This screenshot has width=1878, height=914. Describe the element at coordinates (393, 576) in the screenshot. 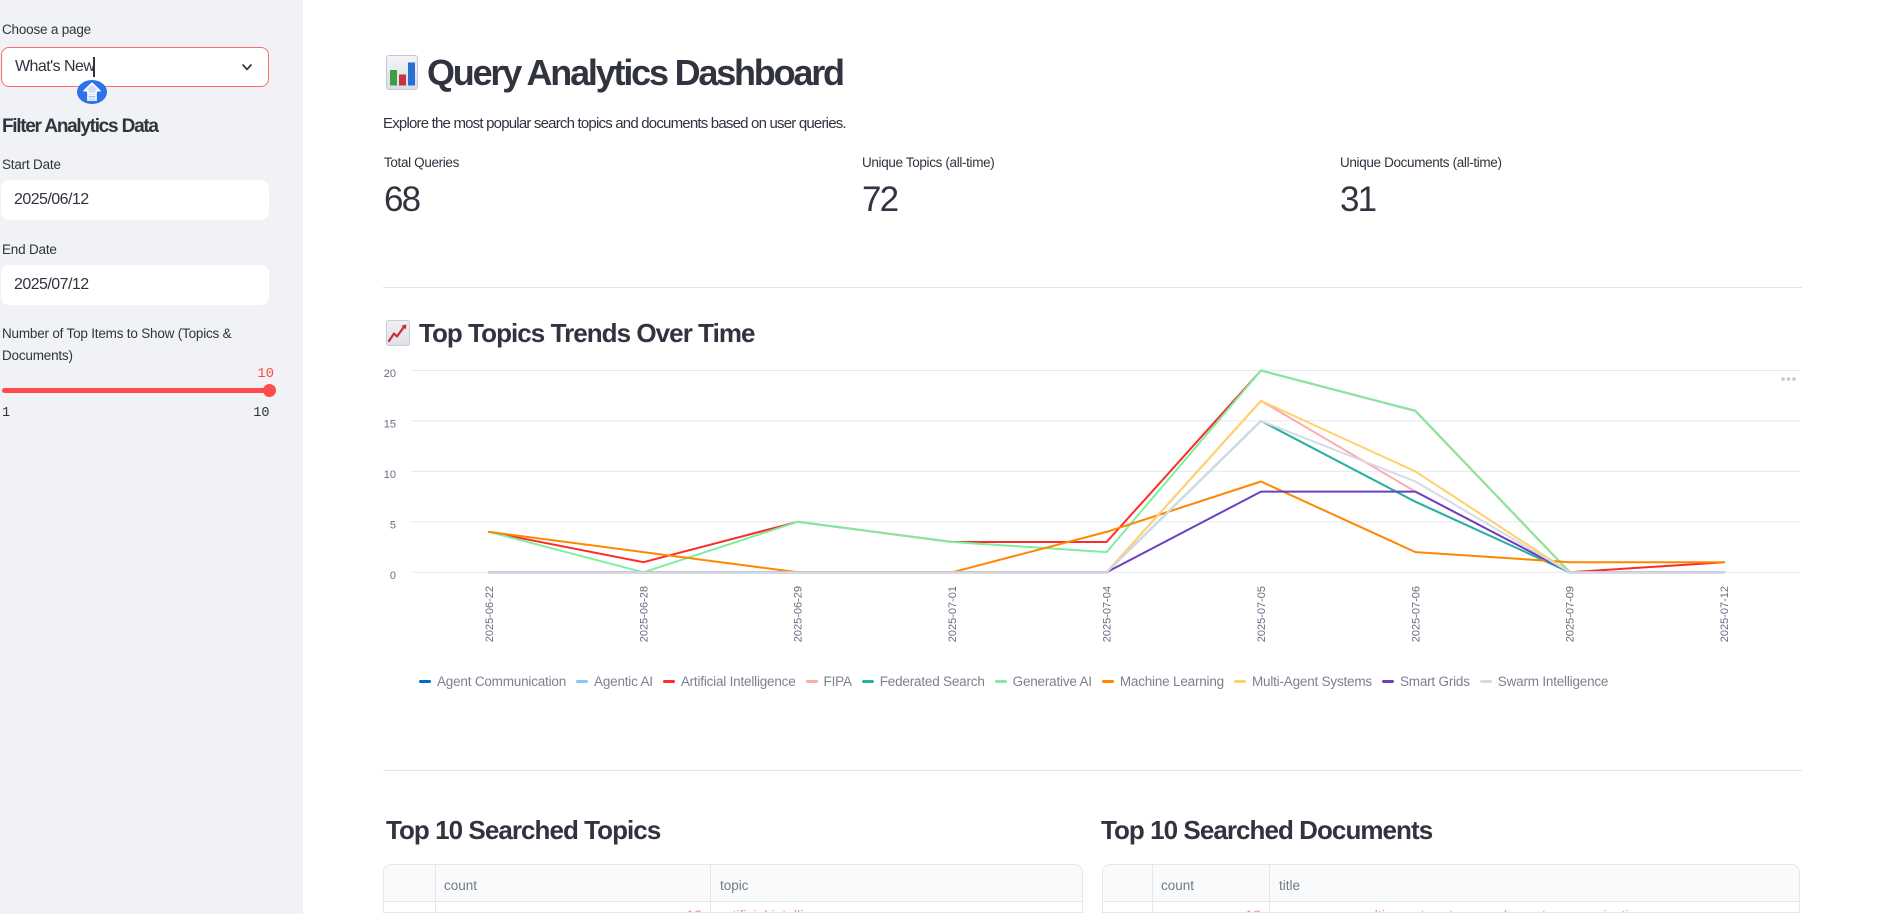

I see `svg-text: 0` at that location.